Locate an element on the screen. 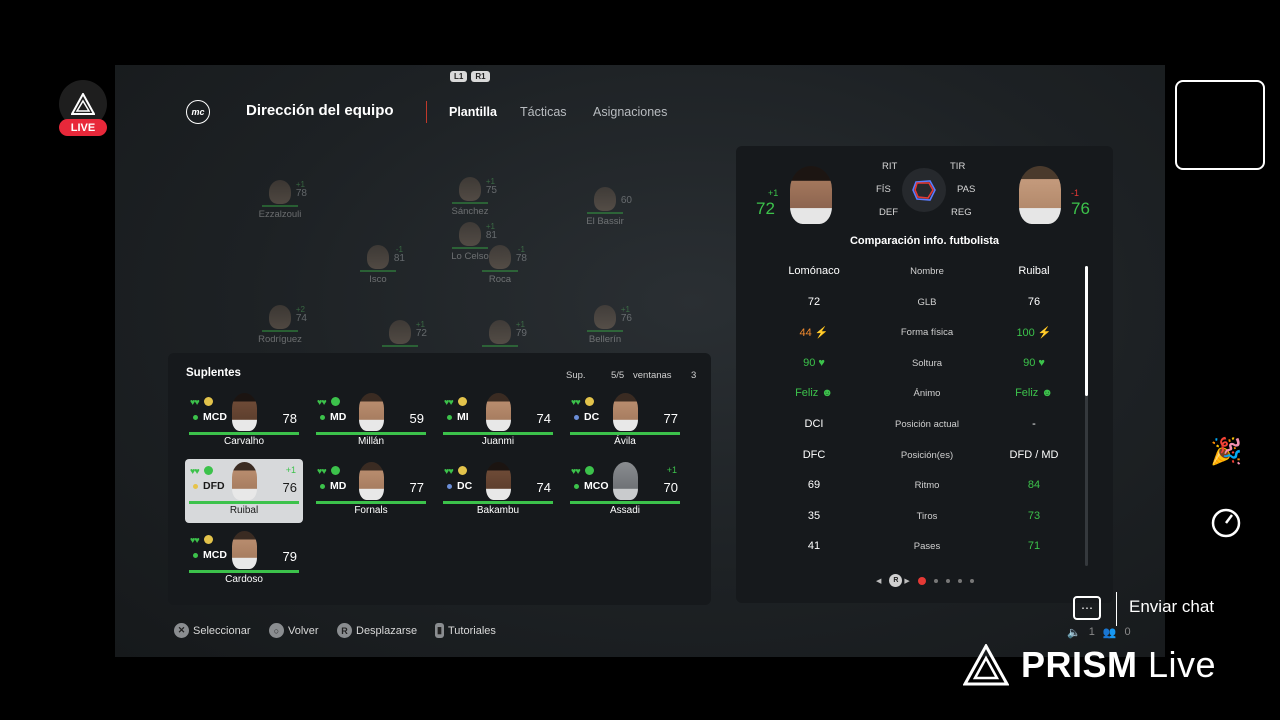 This screenshot has width=1280, height=720. player-rating: 59 is located at coordinates (416, 418).